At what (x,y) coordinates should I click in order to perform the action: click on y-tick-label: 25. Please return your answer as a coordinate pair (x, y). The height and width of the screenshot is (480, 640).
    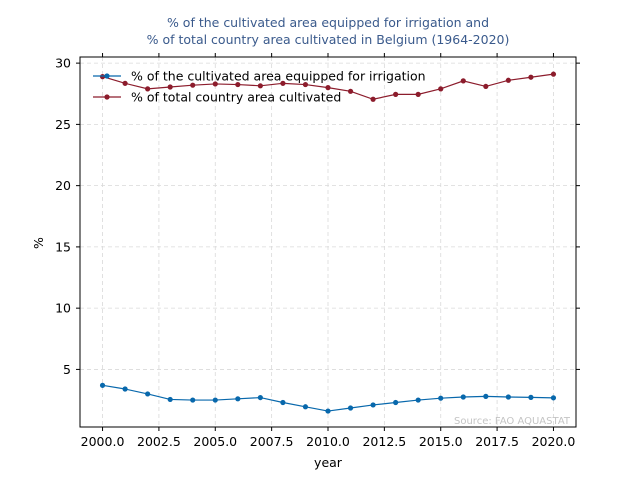
    Looking at the image, I should click on (63, 124).